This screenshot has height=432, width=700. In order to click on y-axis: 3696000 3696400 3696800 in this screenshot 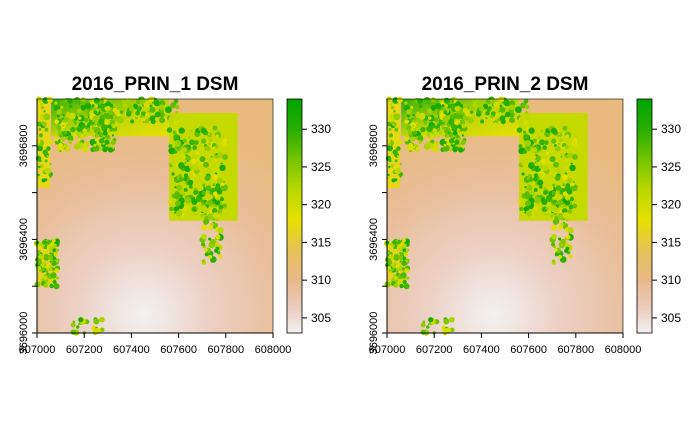, I will do `click(378, 226)`.